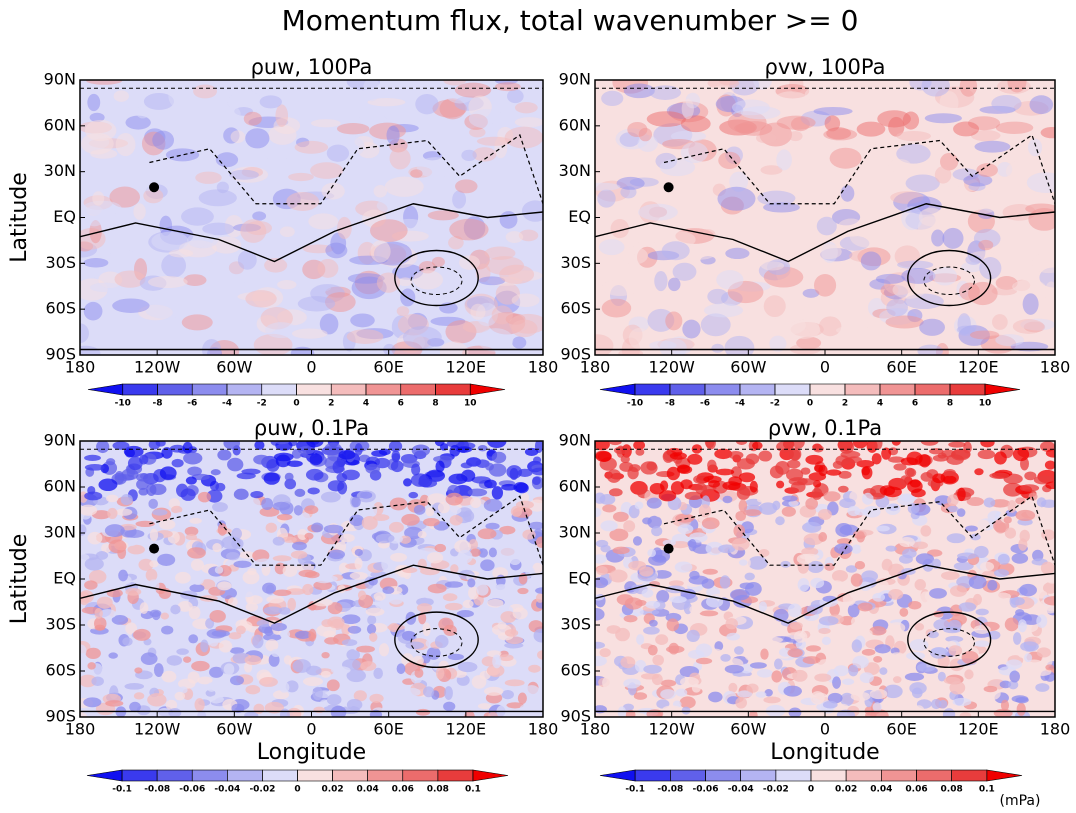 The height and width of the screenshot is (813, 1076). Describe the element at coordinates (346, 530) in the screenshot. I see `contour` at that location.